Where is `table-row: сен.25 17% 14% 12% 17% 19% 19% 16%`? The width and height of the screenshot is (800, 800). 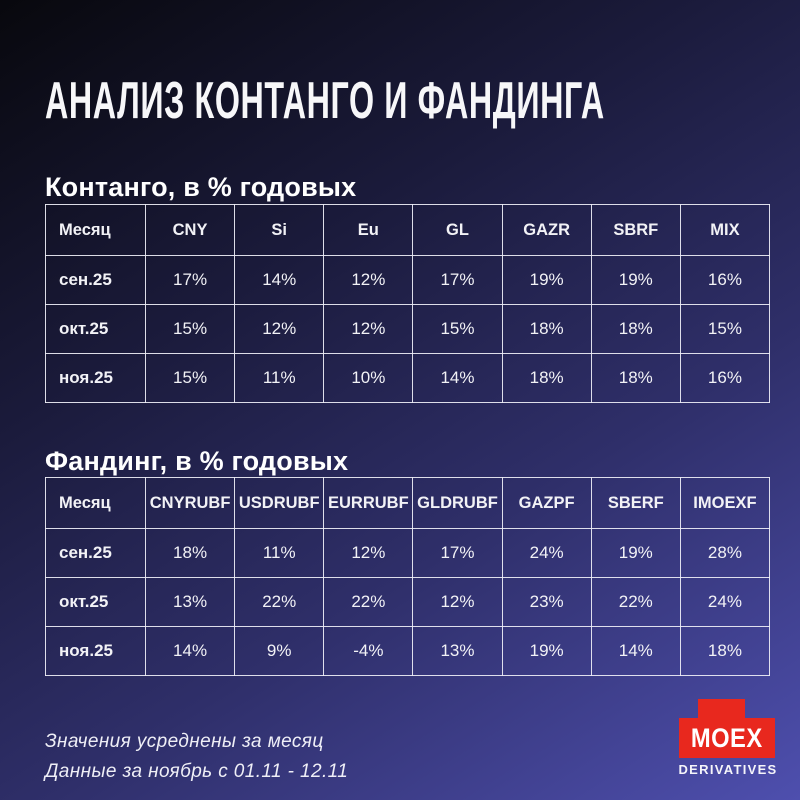 table-row: сен.25 17% 14% 12% 17% 19% 19% 16% is located at coordinates (408, 280).